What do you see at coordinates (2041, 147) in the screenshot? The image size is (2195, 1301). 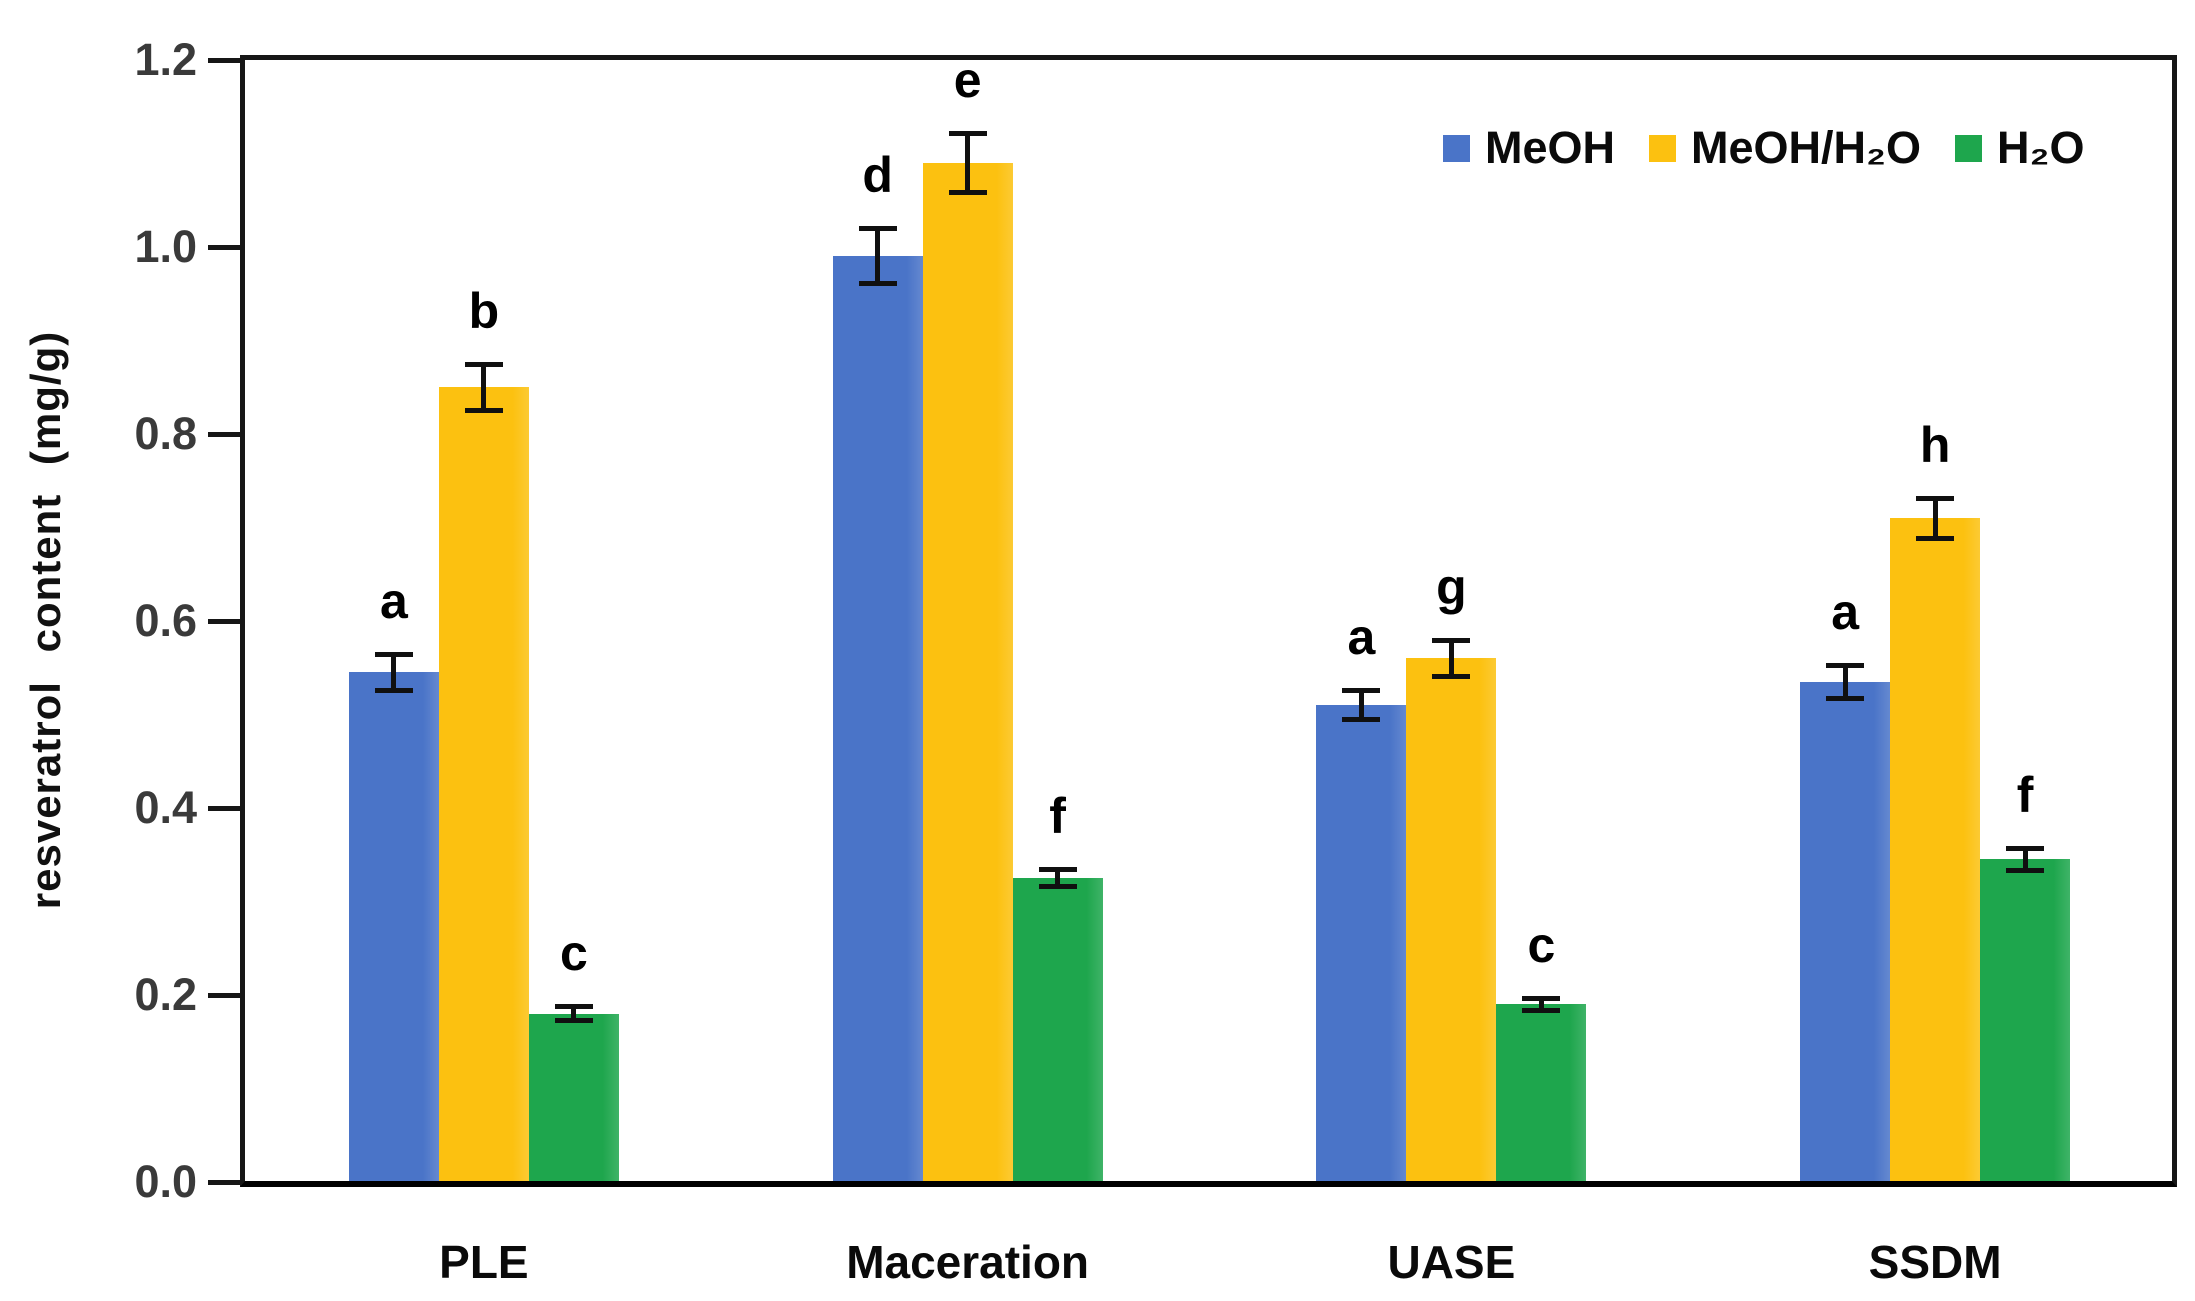 I see `legend-label: H₂O` at bounding box center [2041, 147].